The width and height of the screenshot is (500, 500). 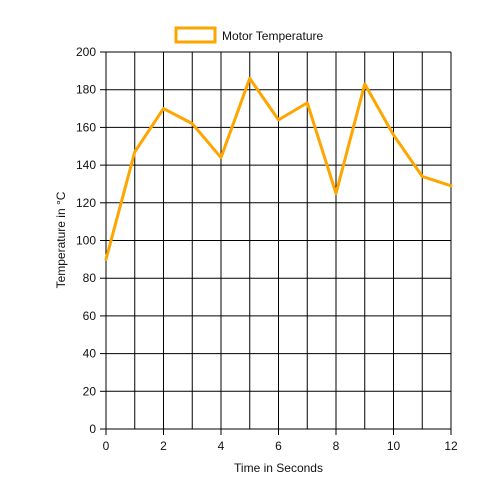 I want to click on y-tick-label: 120, so click(x=86, y=203).